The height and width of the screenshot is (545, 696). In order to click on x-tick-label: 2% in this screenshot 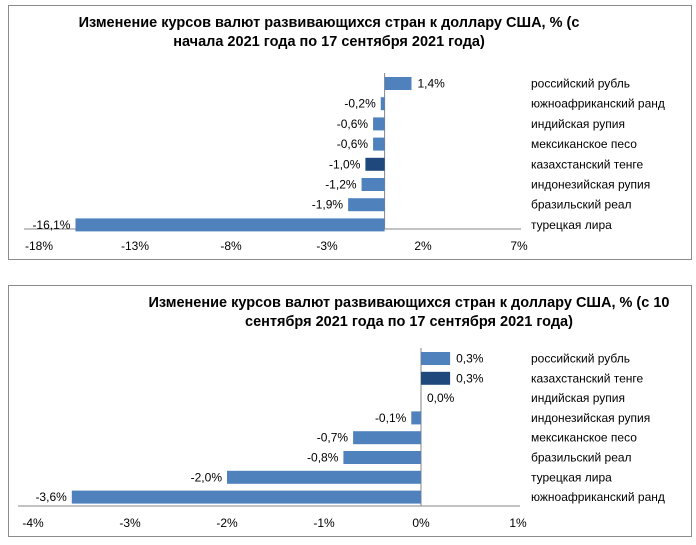, I will do `click(423, 246)`.